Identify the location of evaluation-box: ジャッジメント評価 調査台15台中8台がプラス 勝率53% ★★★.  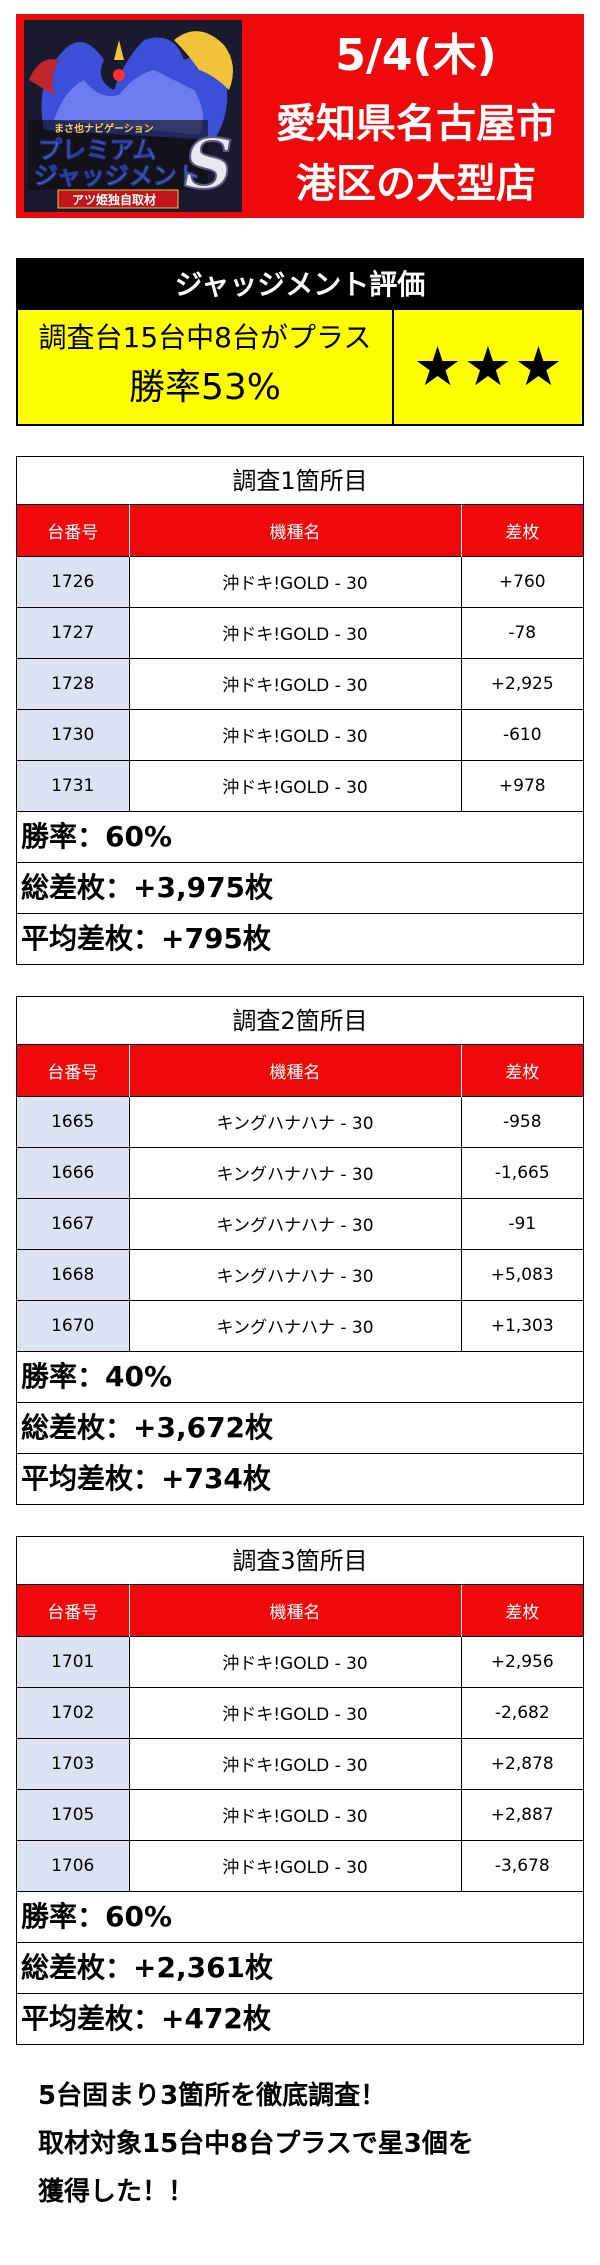
(300, 342).